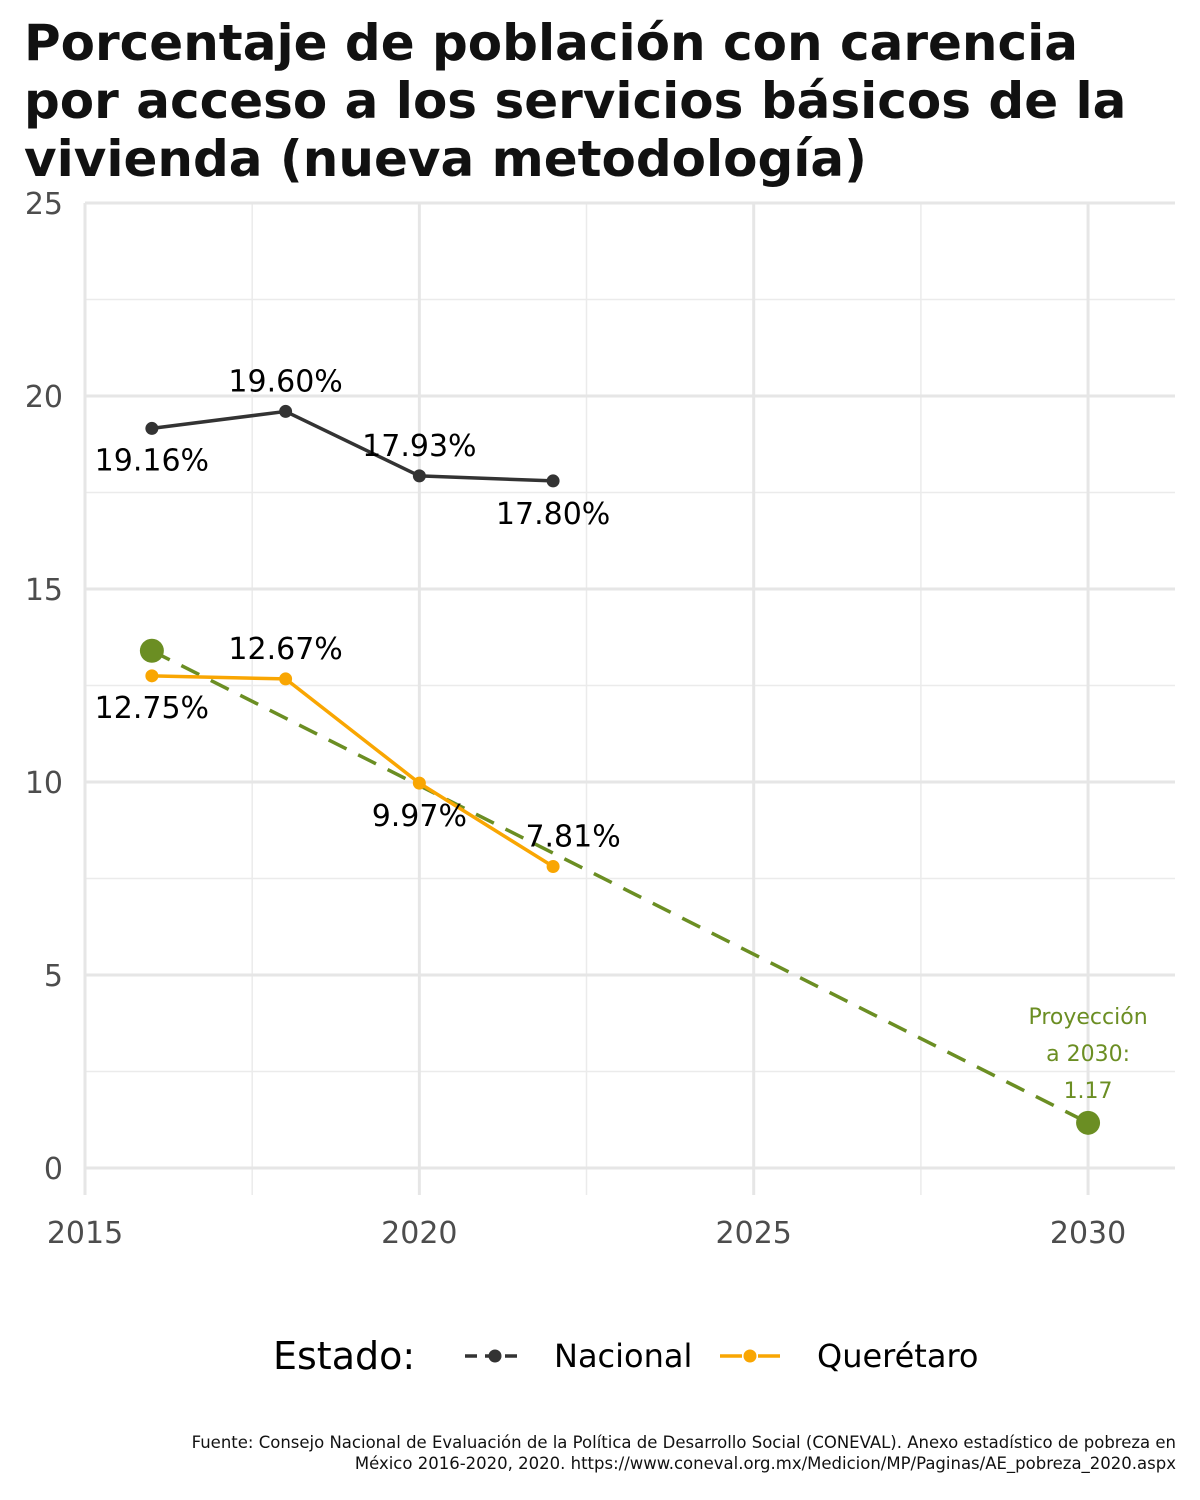 The image size is (1200, 1500). What do you see at coordinates (1088, 1233) in the screenshot?
I see `x-tick-label: 2030` at bounding box center [1088, 1233].